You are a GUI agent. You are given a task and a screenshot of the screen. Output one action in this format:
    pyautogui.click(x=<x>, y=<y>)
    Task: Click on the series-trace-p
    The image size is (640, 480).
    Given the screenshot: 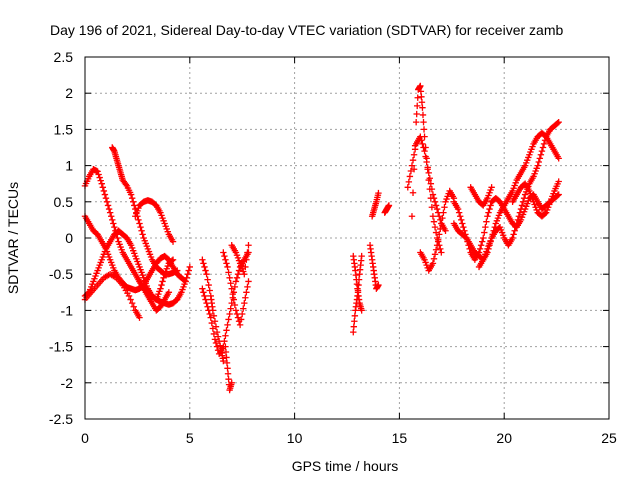 What is the action you would take?
    pyautogui.click(x=375, y=204)
    